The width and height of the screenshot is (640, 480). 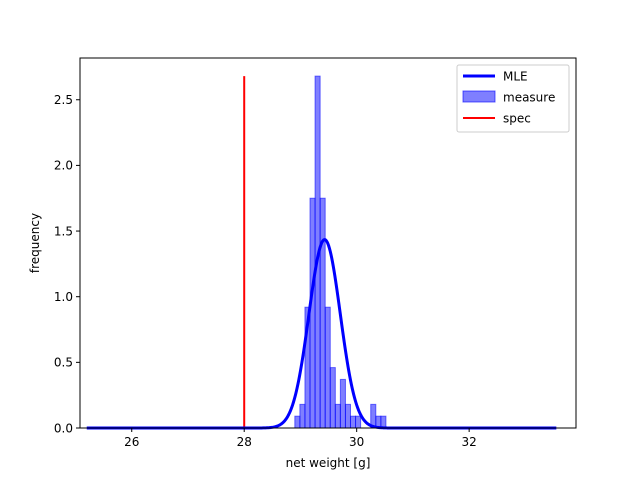 What do you see at coordinates (63, 100) in the screenshot?
I see `y-tick-label: 2.5` at bounding box center [63, 100].